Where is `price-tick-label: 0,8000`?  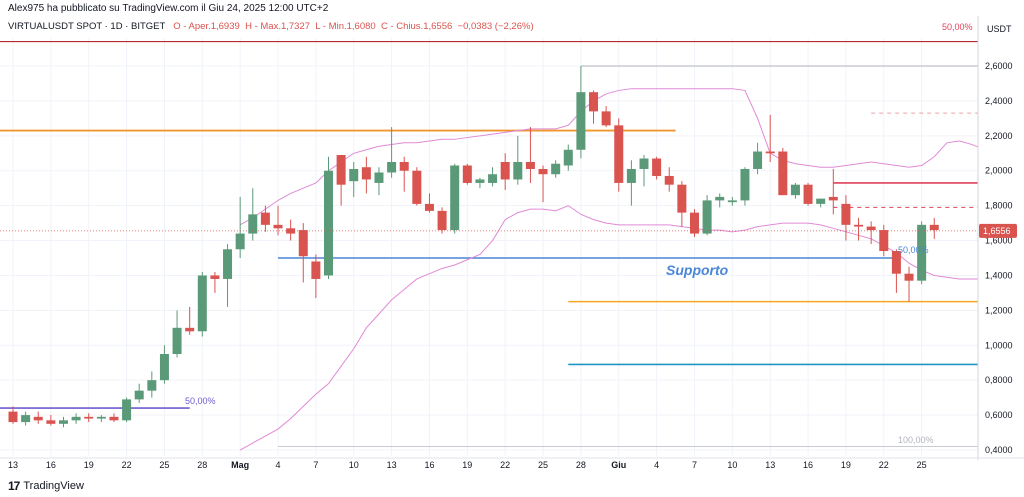
price-tick-label: 0,8000 is located at coordinates (999, 380).